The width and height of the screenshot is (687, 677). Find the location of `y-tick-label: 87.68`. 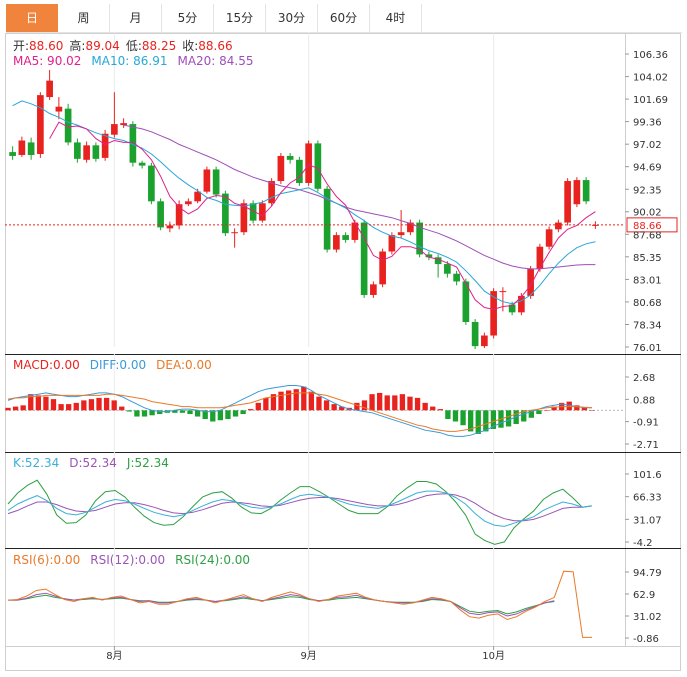

y-tick-label: 87.68 is located at coordinates (647, 235).